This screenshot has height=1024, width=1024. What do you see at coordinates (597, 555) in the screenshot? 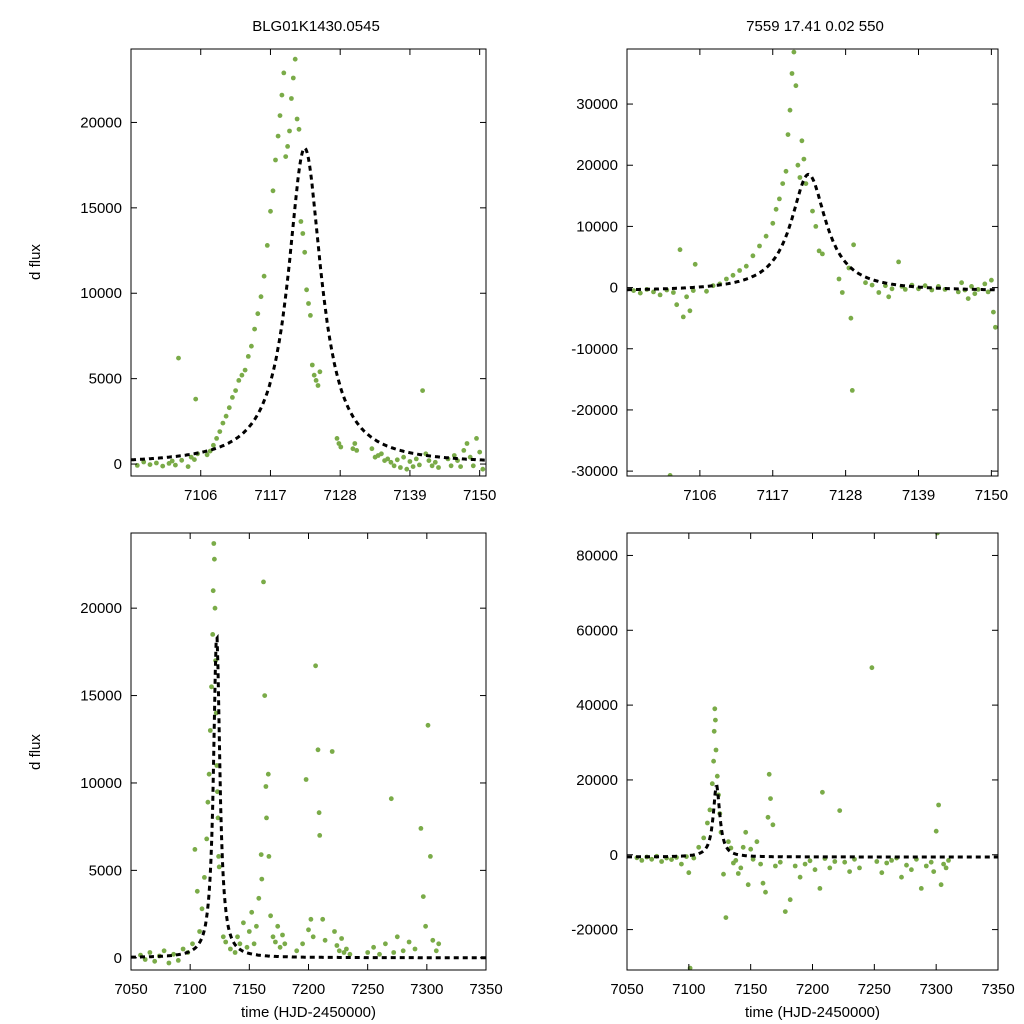
I see `y-tick-label: 80000` at bounding box center [597, 555].